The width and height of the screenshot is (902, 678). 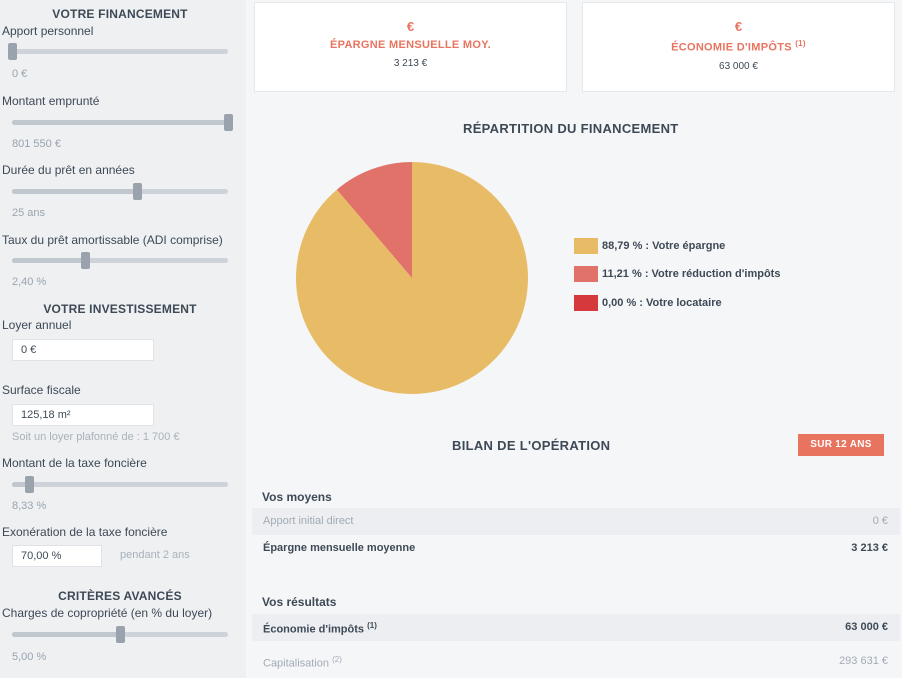 I want to click on tax-surface-label: Surface fiscale, so click(x=41, y=390).